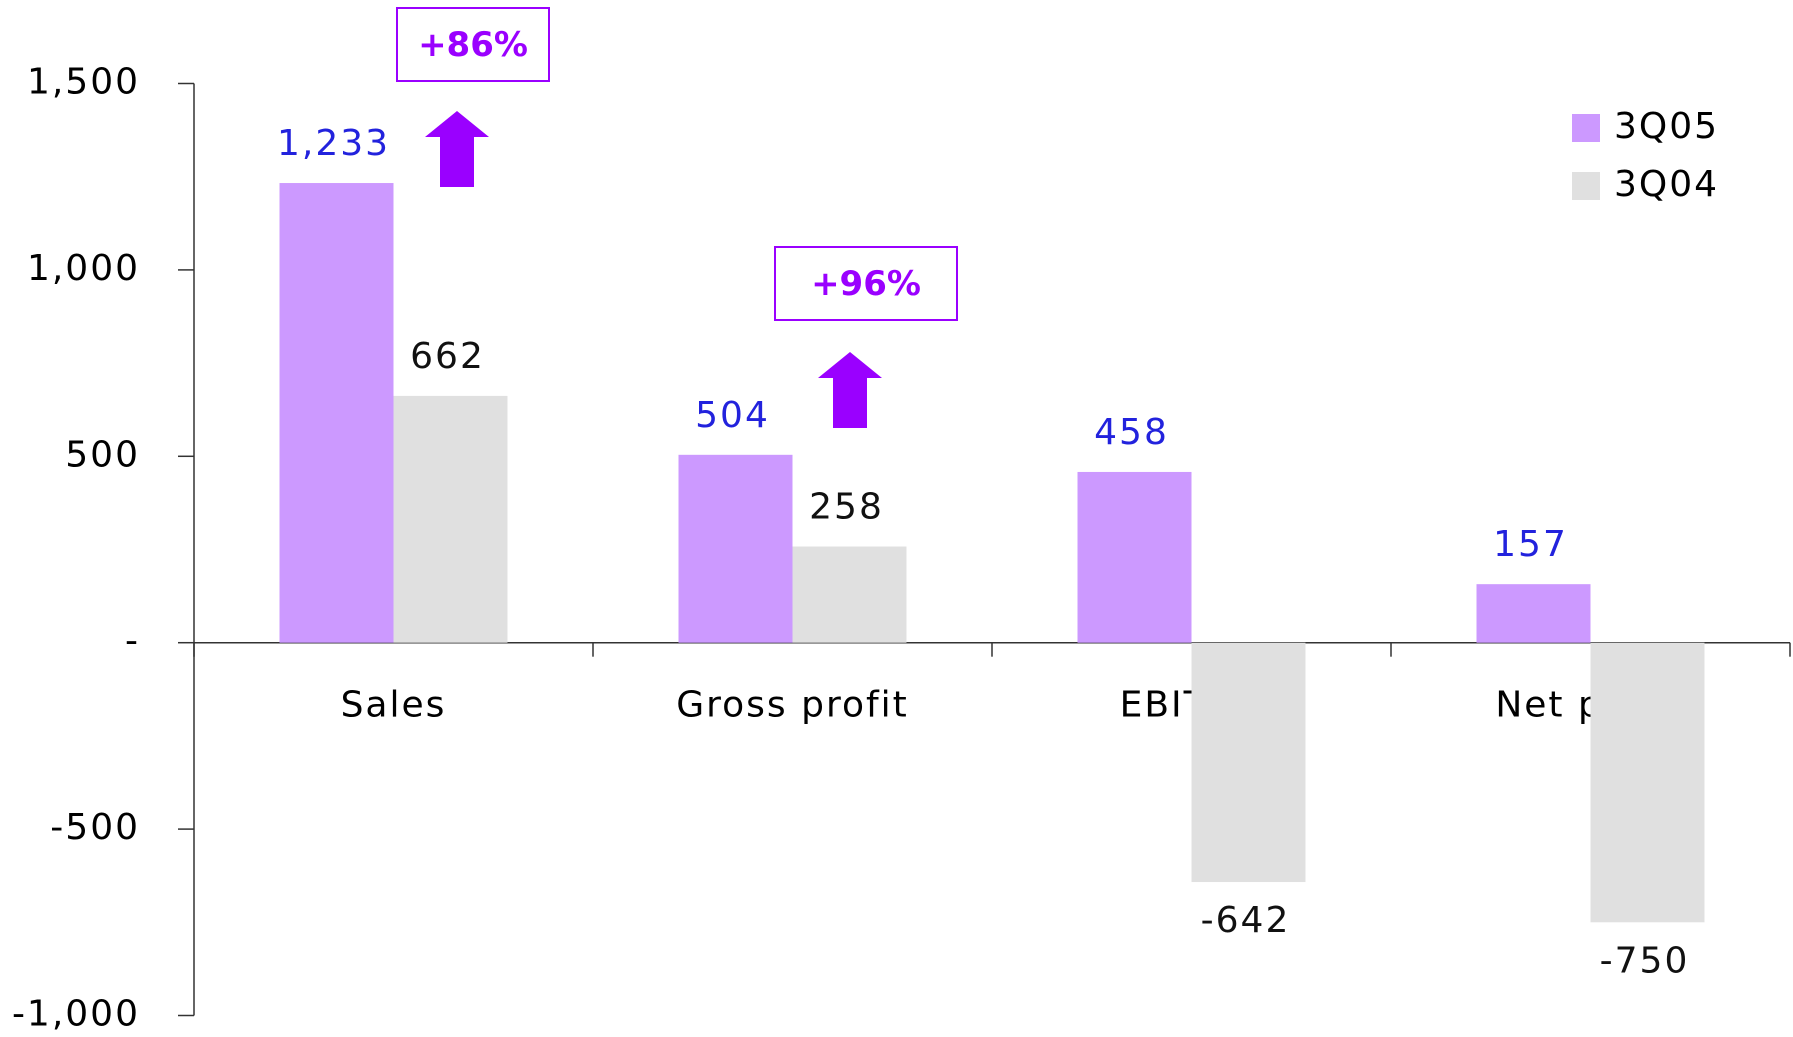  What do you see at coordinates (95, 827) in the screenshot?
I see `y-tick-label: -500` at bounding box center [95, 827].